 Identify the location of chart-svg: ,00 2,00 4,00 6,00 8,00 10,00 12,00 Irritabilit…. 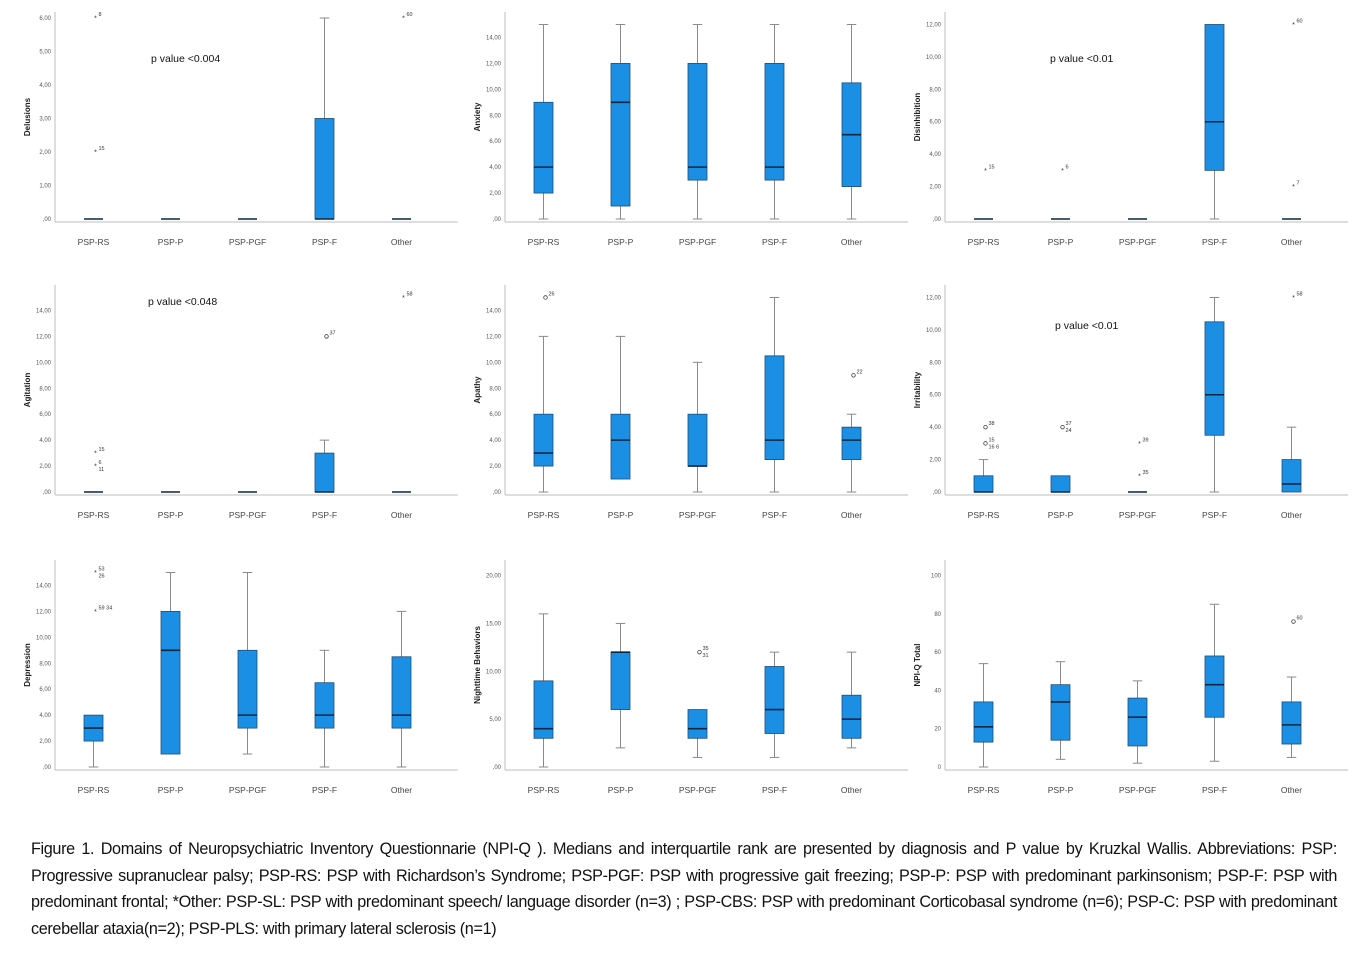
(1130, 402).